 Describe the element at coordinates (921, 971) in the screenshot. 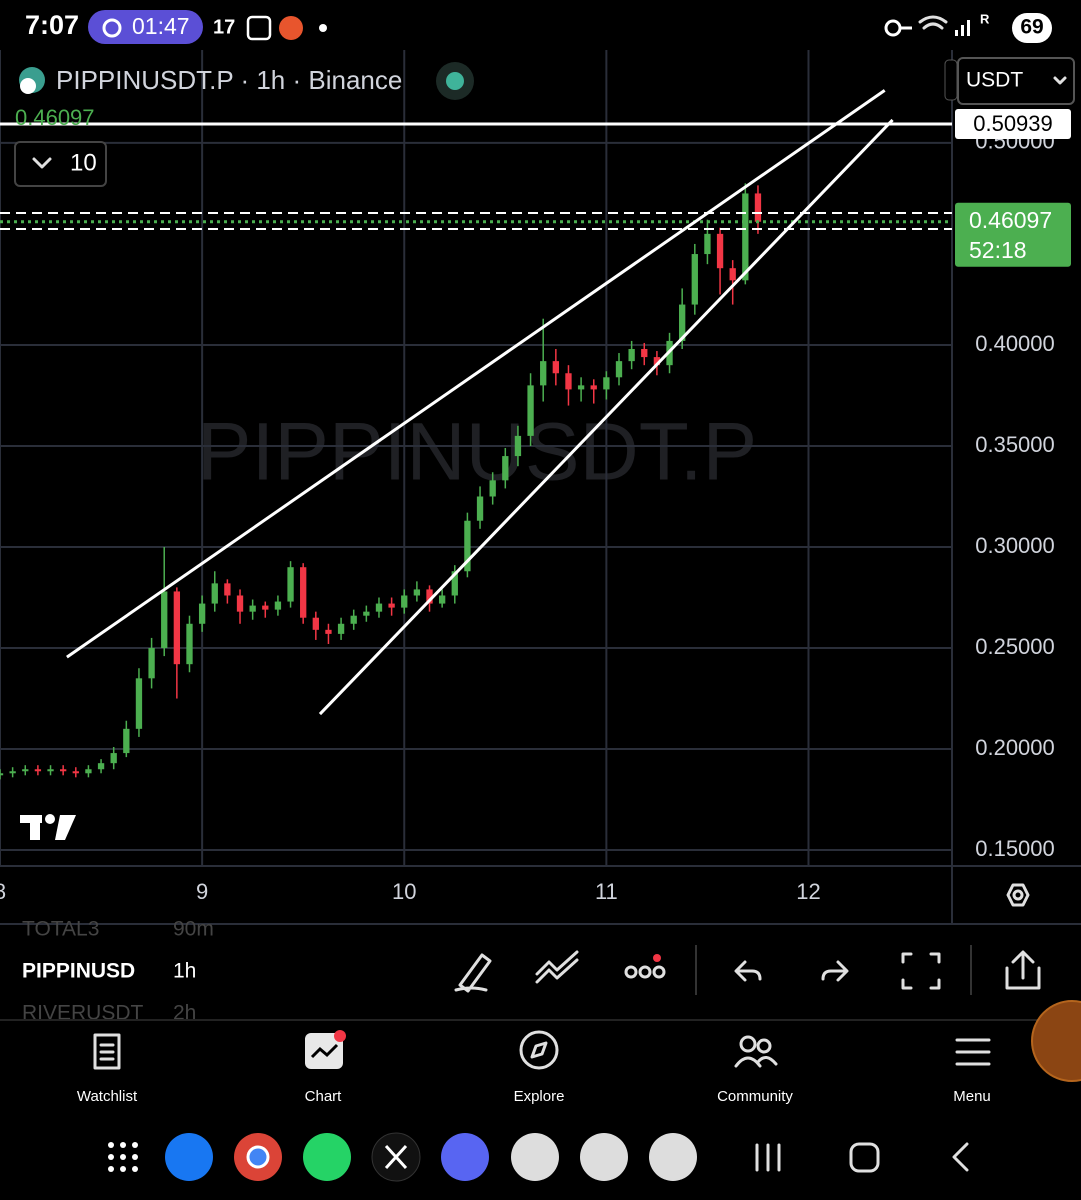

I see `fullscreen` at that location.